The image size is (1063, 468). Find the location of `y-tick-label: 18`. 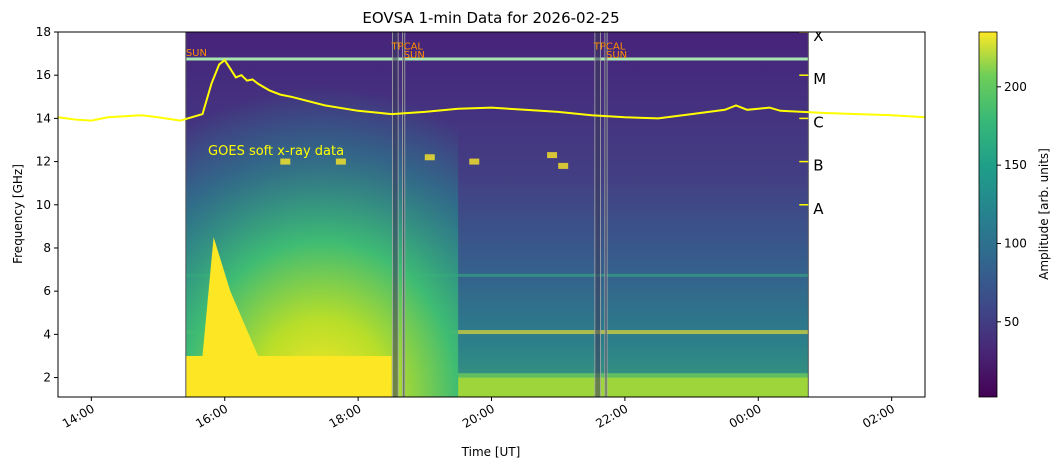

y-tick-label: 18 is located at coordinates (43, 32).